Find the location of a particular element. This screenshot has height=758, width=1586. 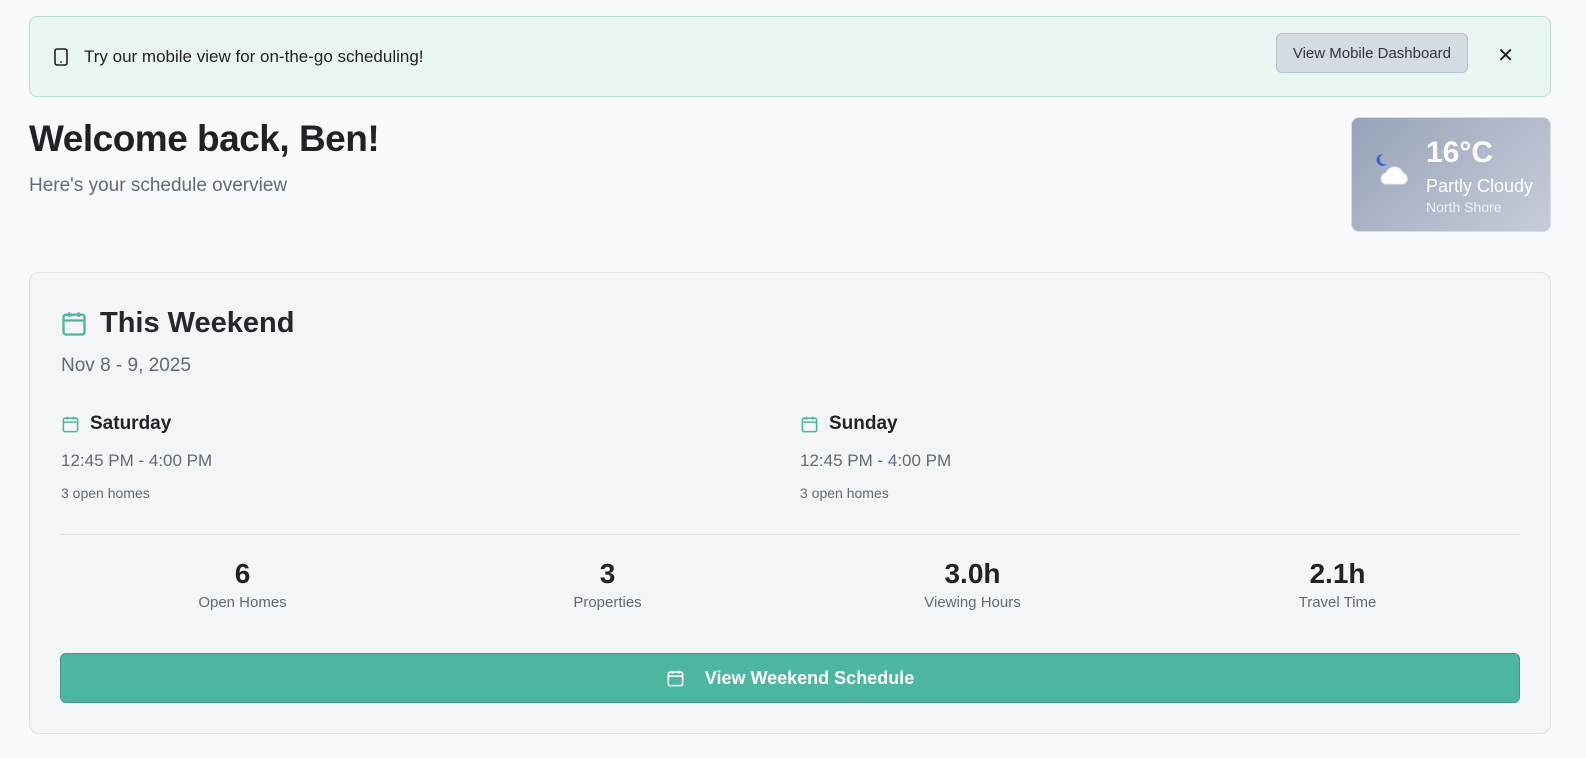

view-mobile-dashboard-button: View Mobile Dashboard is located at coordinates (1371, 53).